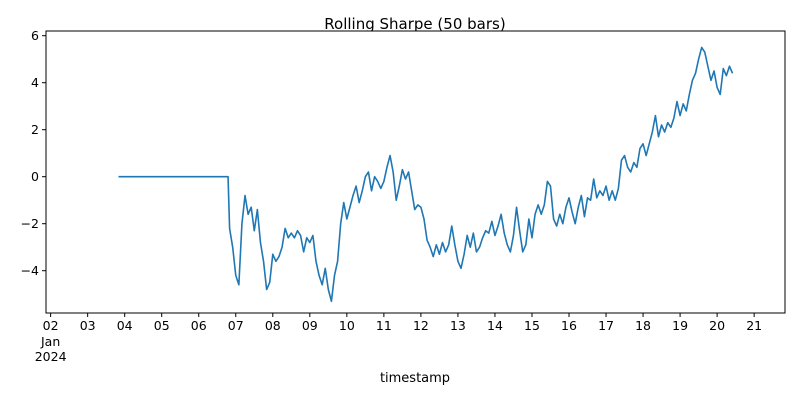 Image resolution: width=800 pixels, height=400 pixels. Describe the element at coordinates (415, 378) in the screenshot. I see `x-axis-label: timestamp` at that location.